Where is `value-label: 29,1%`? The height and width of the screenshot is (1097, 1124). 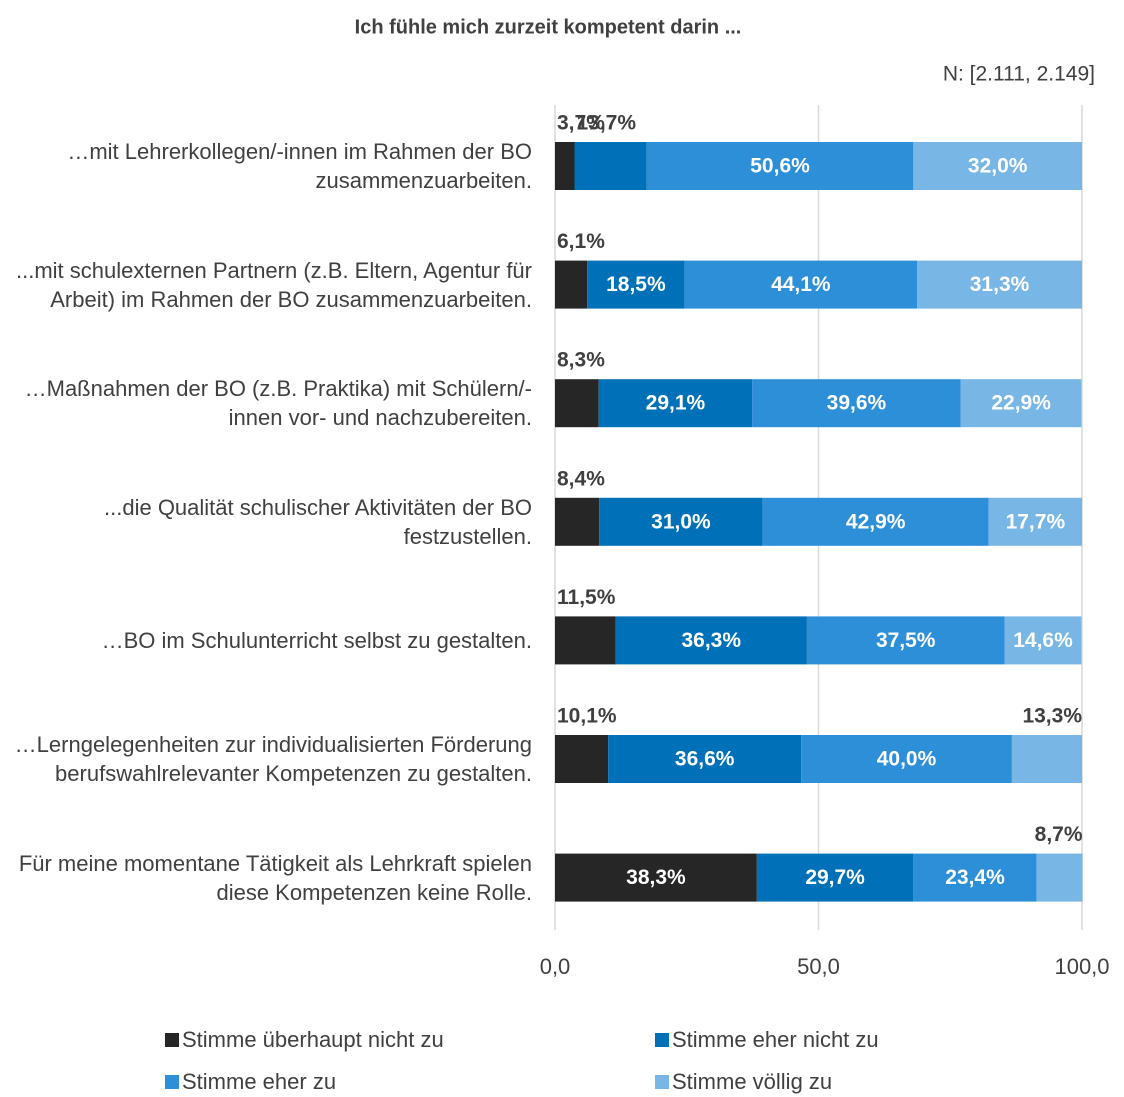
value-label: 29,1% is located at coordinates (676, 403).